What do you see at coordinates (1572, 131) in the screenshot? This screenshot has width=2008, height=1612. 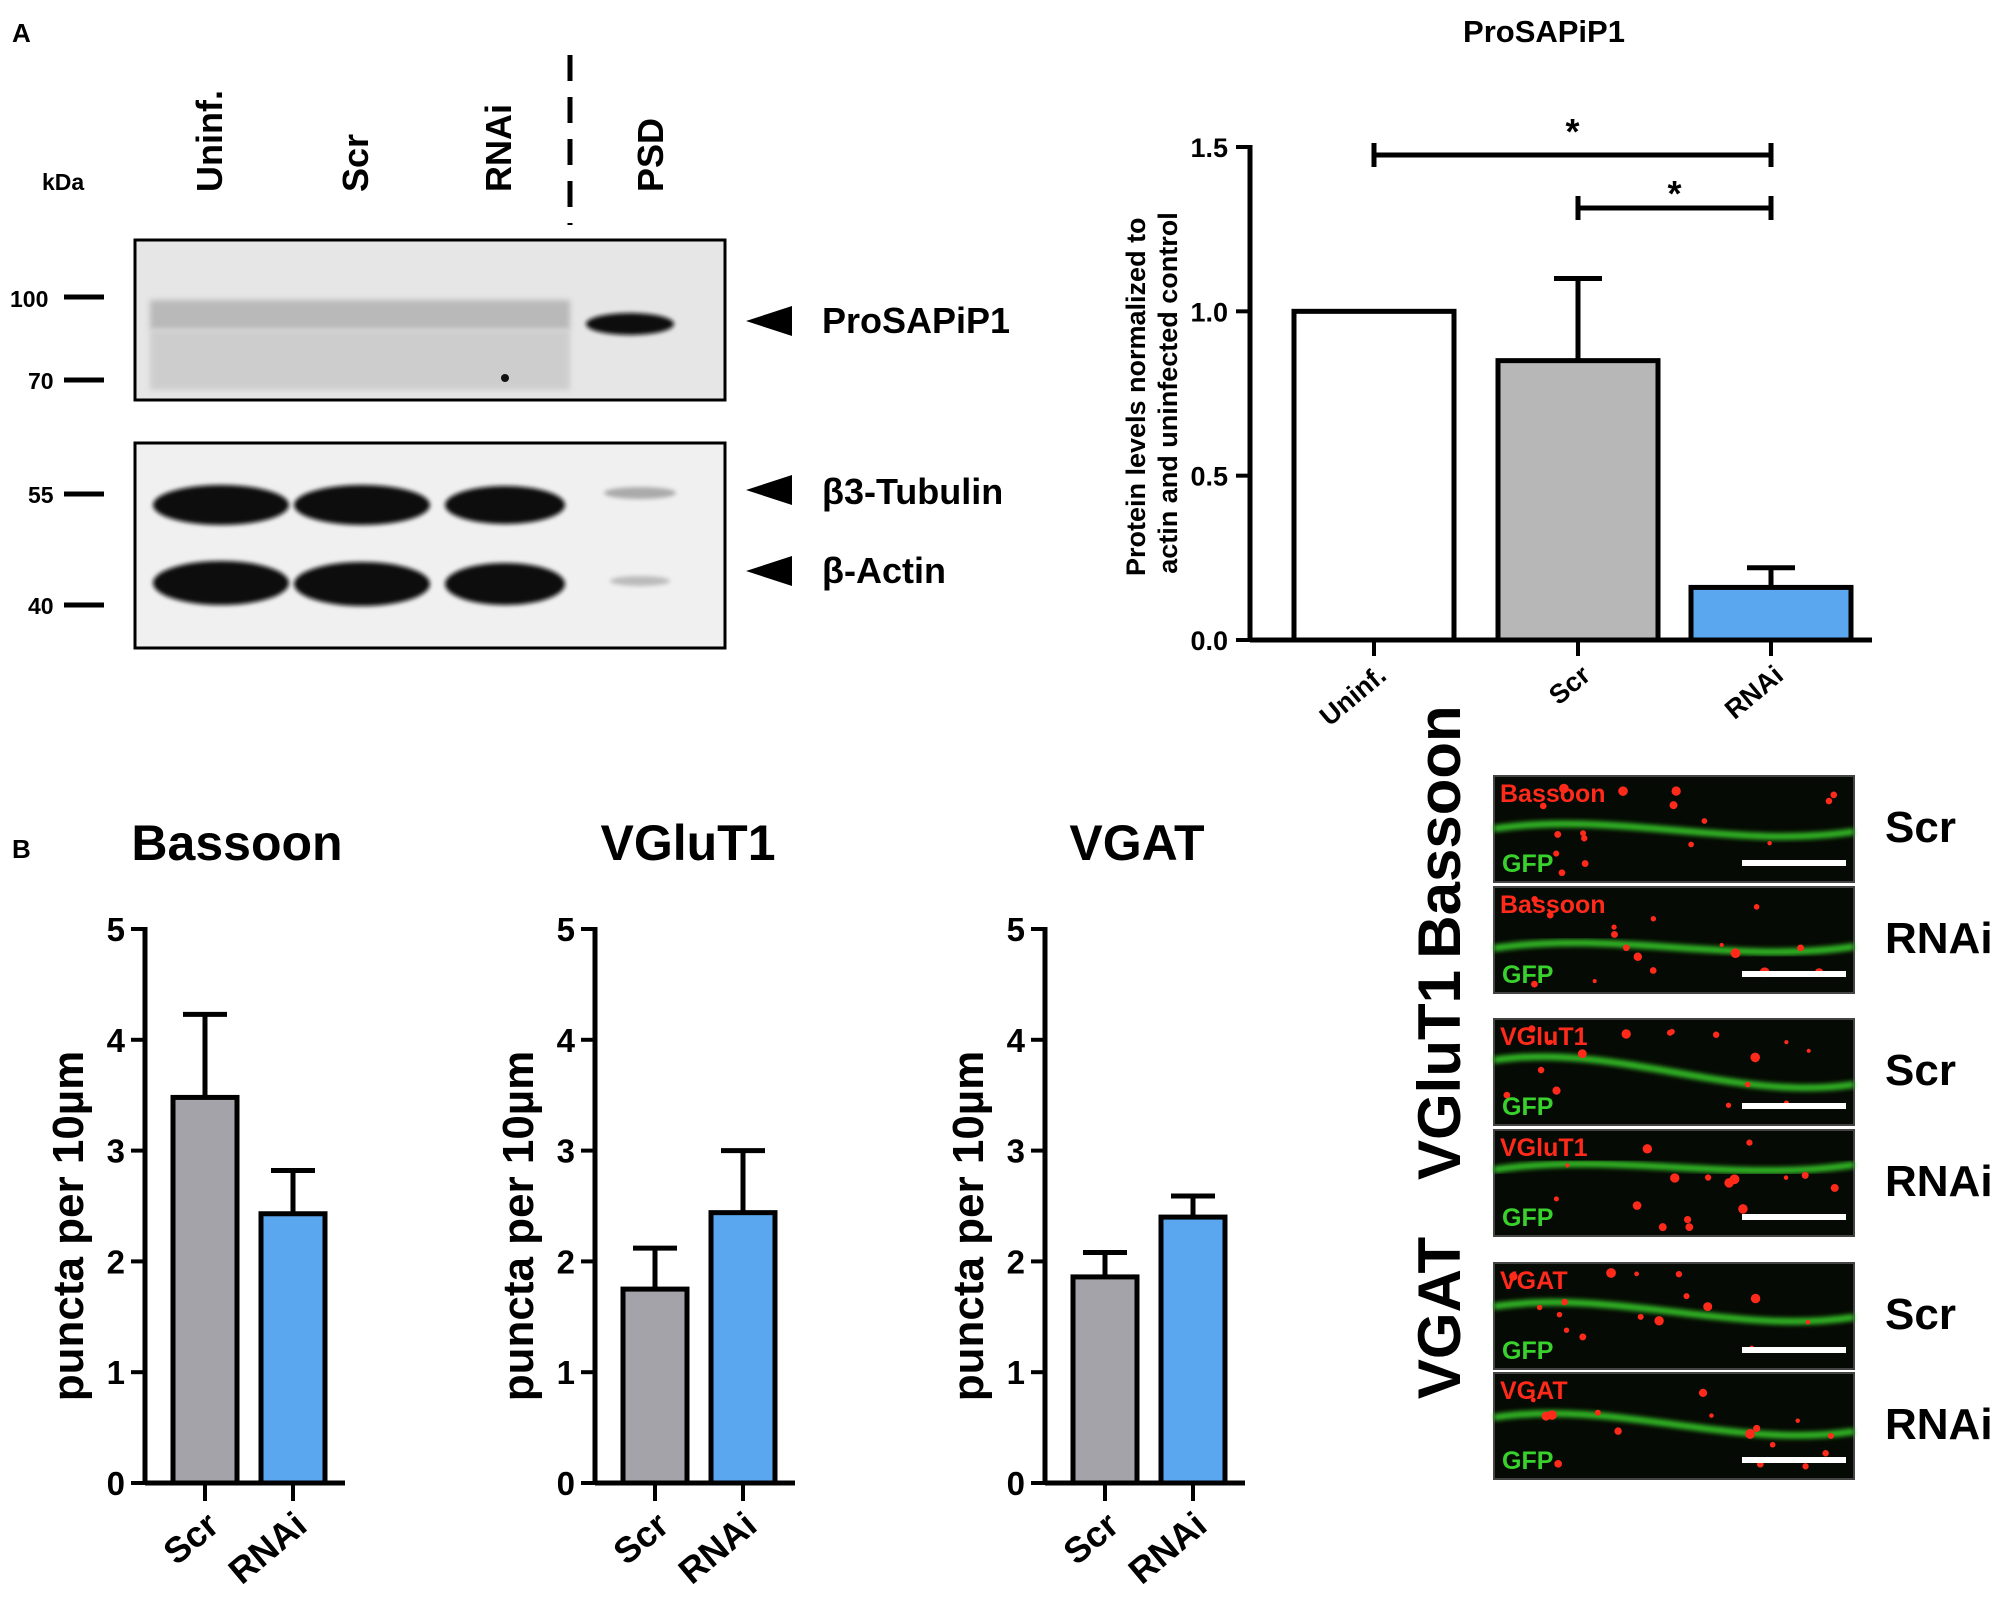 I see `significance-star: *` at bounding box center [1572, 131].